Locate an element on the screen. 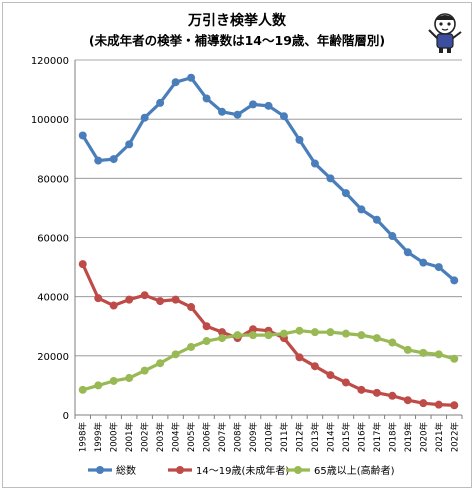  y-tick-label: 60000 is located at coordinates (53, 239).